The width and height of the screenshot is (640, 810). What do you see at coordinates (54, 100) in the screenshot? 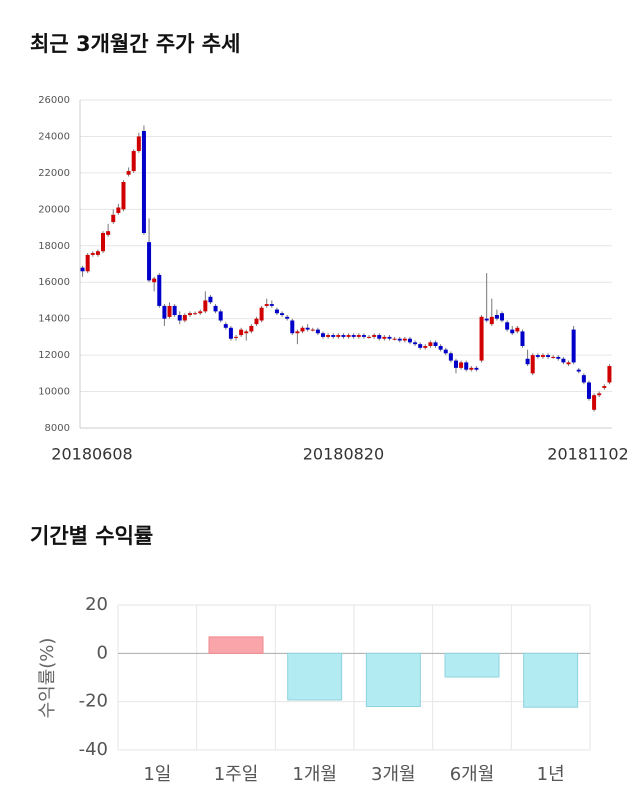
I see `y-tick-label: 26000` at bounding box center [54, 100].